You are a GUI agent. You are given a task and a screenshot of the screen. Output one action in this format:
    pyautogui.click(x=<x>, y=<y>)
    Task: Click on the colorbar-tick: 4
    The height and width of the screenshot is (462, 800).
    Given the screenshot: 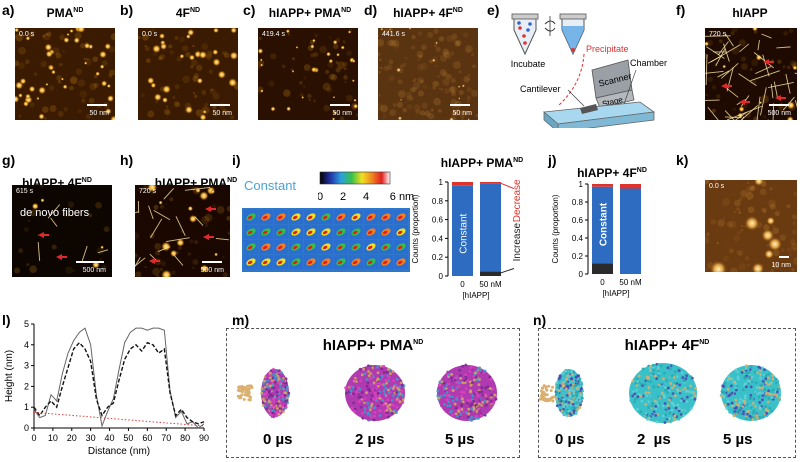 What is the action you would take?
    pyautogui.click(x=366, y=197)
    